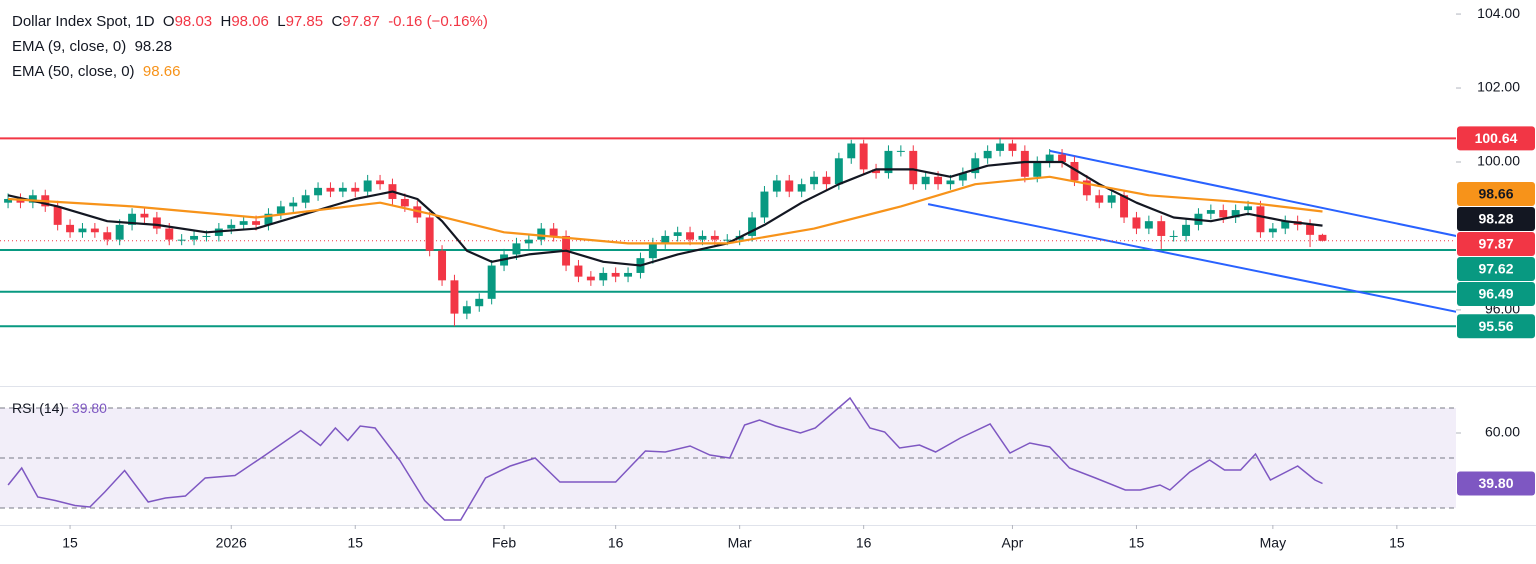 The height and width of the screenshot is (564, 1536). I want to click on symbol: Dollar Index Spot, 1D, so click(83, 21).